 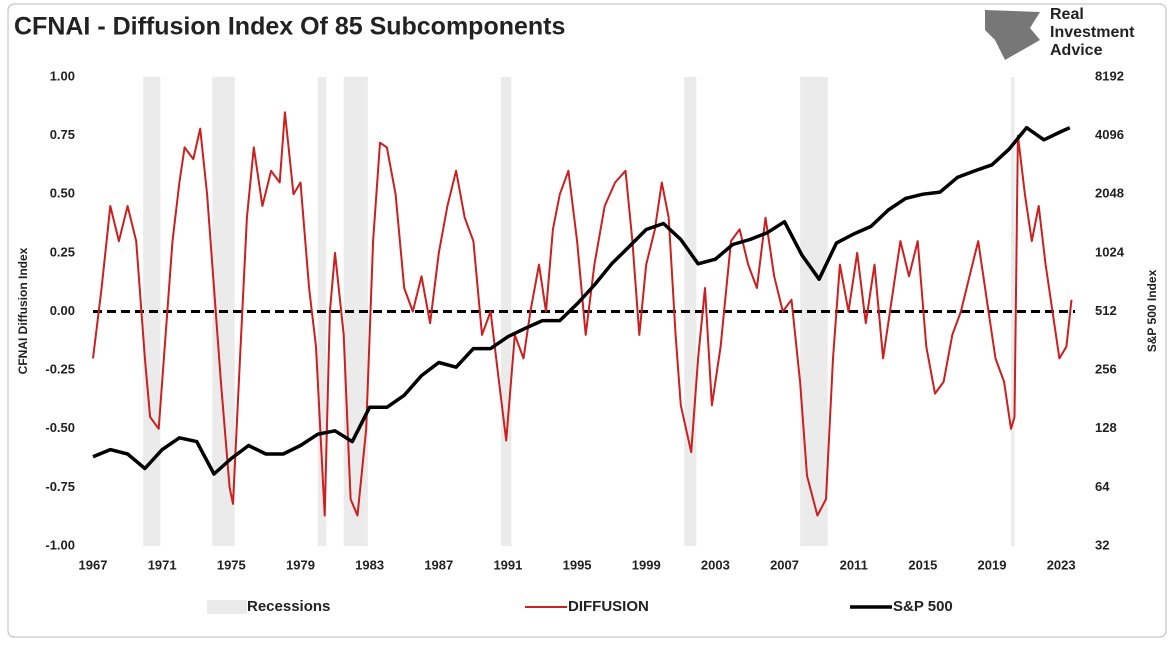 I want to click on x-tick-label: 1995, so click(x=577, y=564).